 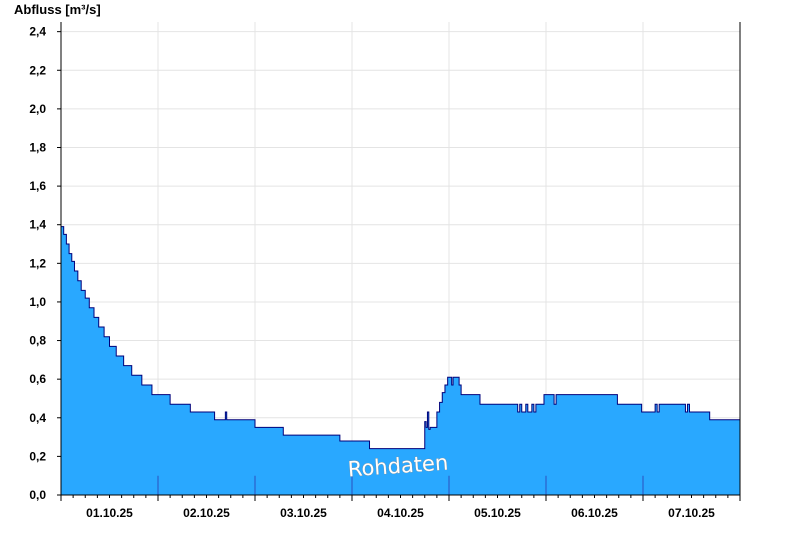 I want to click on y-tick-label-8: 1,6, so click(x=37, y=186).